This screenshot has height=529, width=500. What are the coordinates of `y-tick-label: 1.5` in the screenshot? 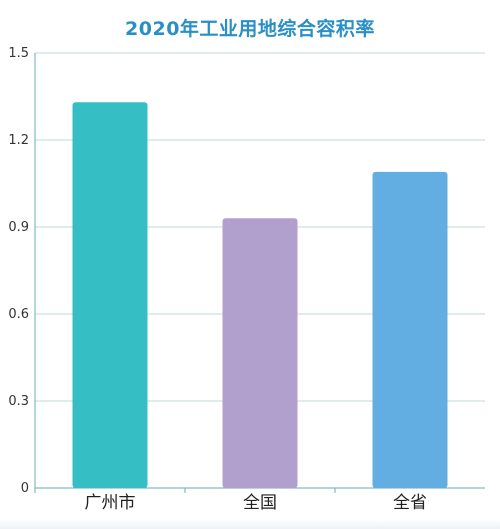 It's located at (18, 53).